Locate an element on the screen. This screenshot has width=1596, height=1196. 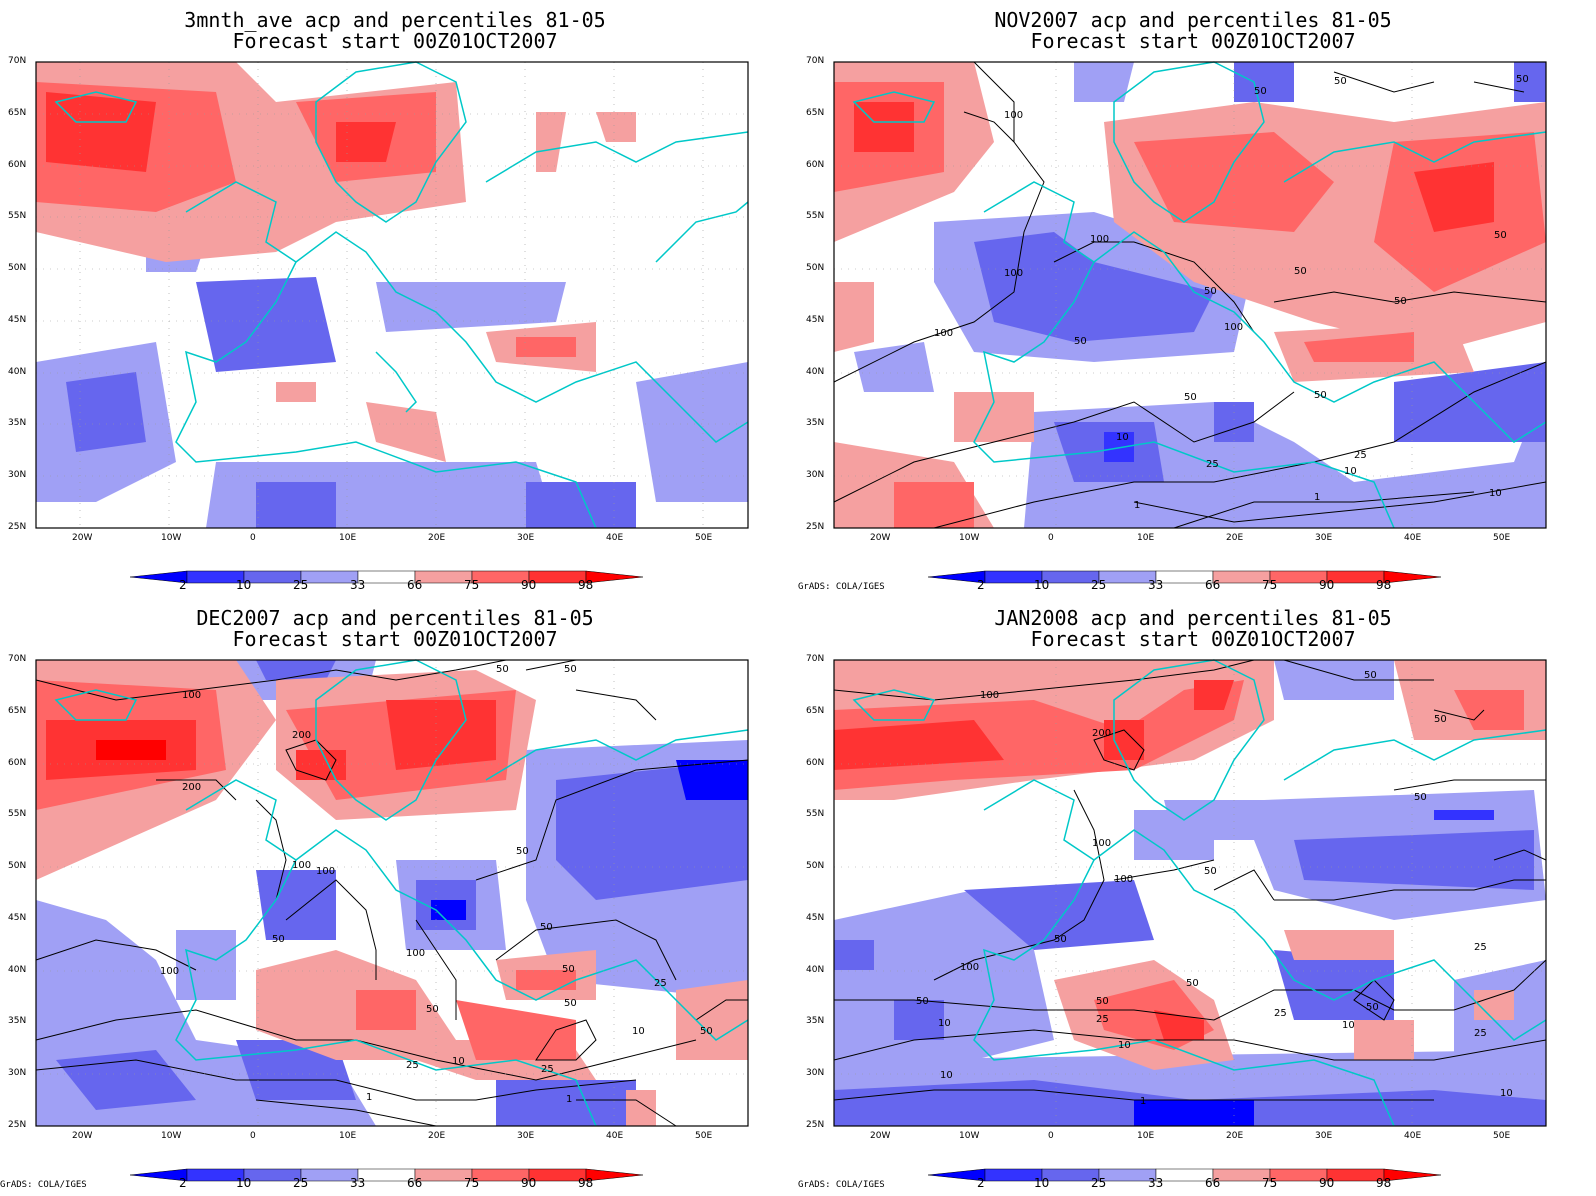
lon-label: 10E is located at coordinates (1146, 1136).